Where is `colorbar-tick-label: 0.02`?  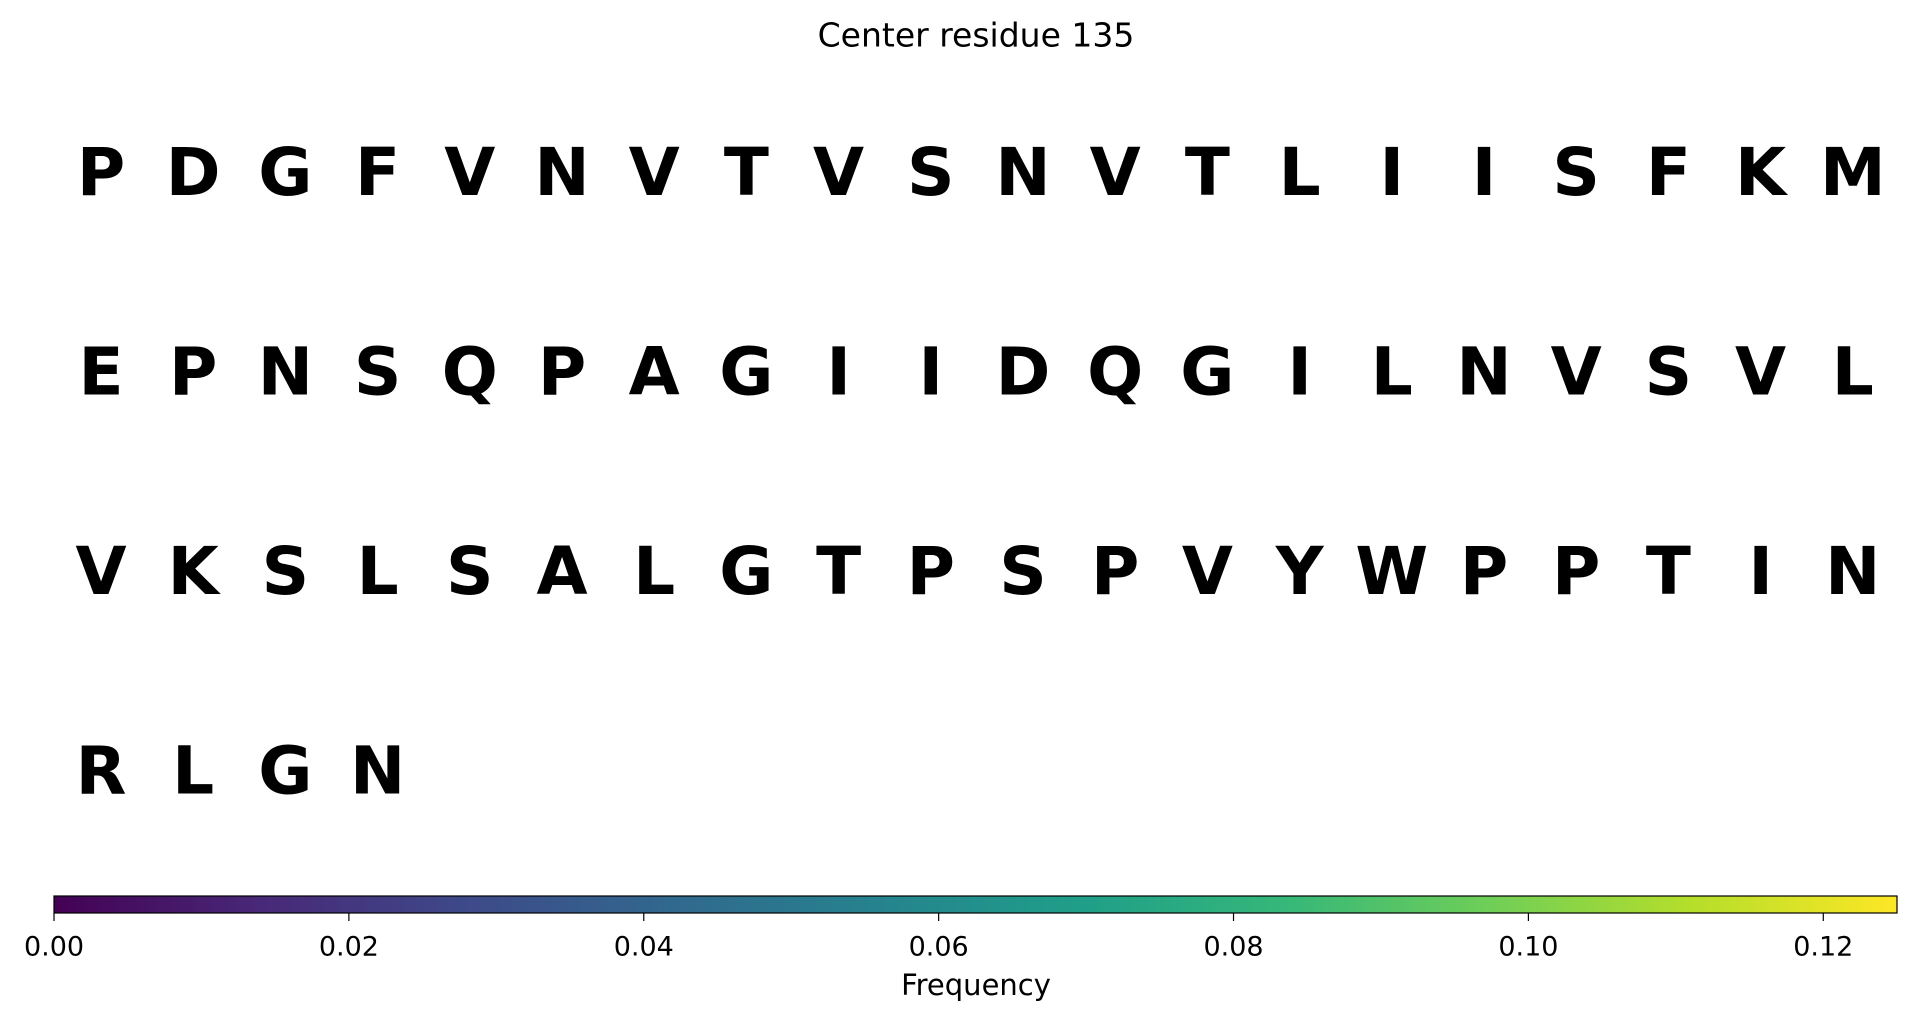
colorbar-tick-label: 0.02 is located at coordinates (349, 947).